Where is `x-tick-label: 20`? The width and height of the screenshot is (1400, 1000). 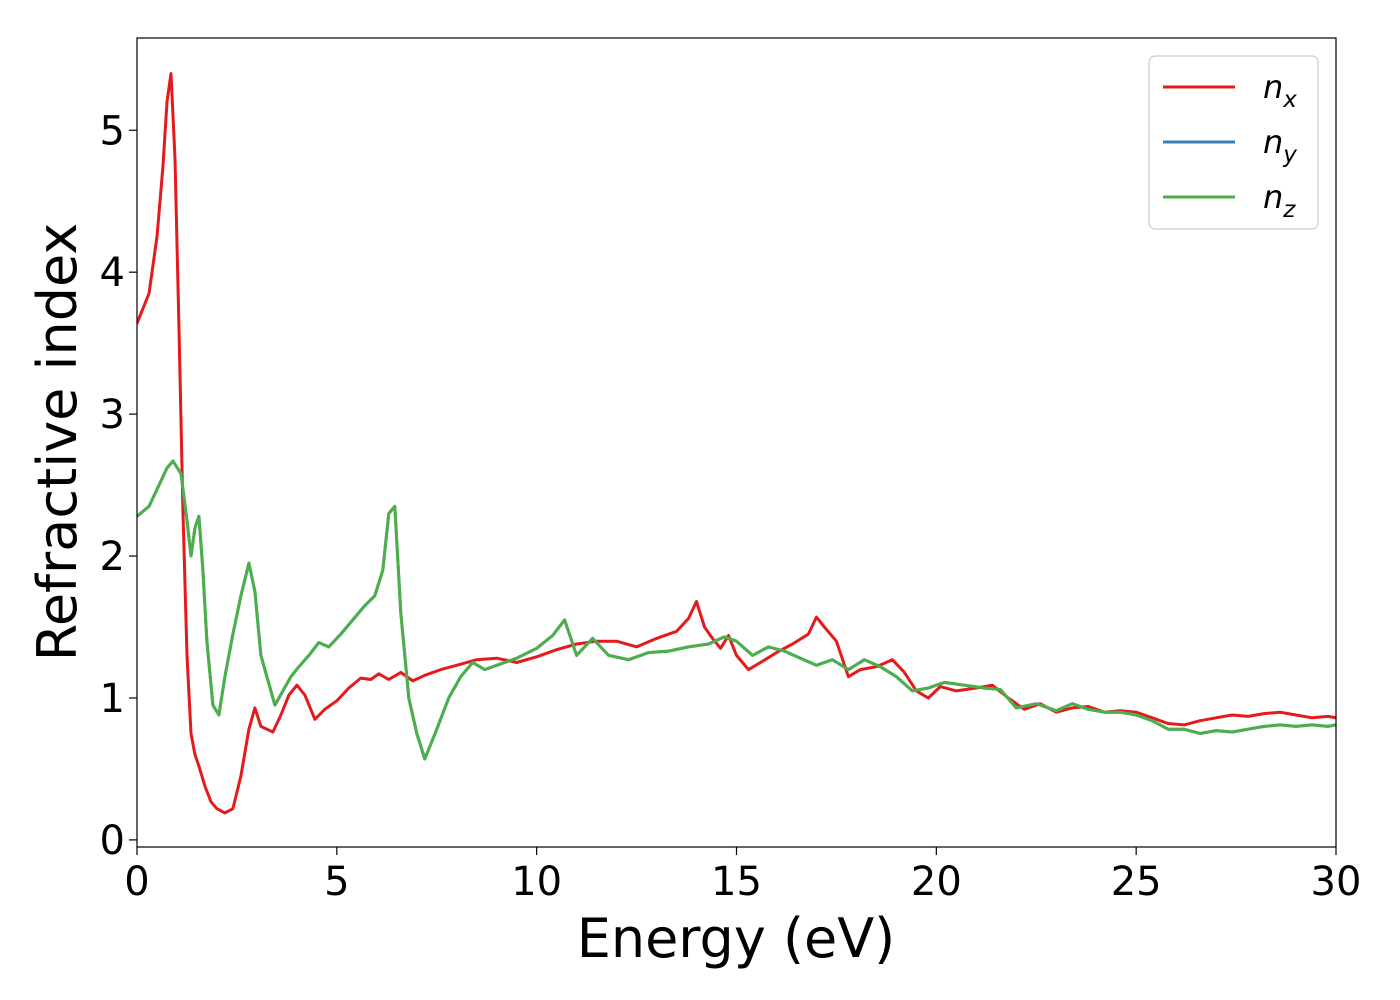
x-tick-label: 20 is located at coordinates (936, 882).